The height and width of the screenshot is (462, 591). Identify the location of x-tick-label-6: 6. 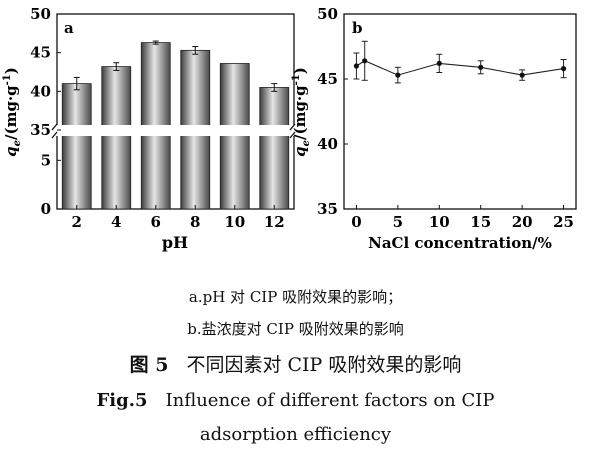
(156, 222).